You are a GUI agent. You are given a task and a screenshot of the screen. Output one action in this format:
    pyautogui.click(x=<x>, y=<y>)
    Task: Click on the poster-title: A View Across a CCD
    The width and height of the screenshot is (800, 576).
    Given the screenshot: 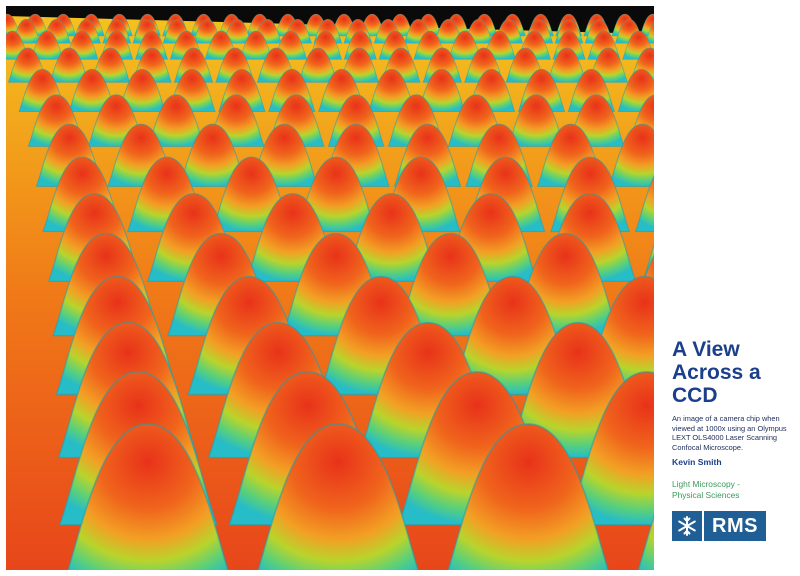 What is the action you would take?
    pyautogui.click(x=730, y=372)
    